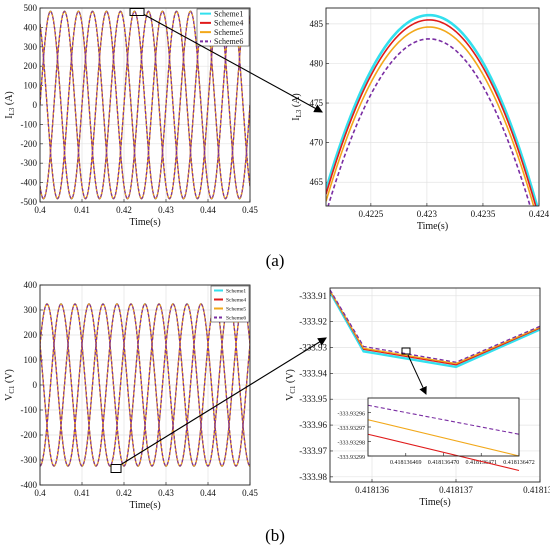  What do you see at coordinates (317, 24) in the screenshot?
I see `y-tick-label: 485` at bounding box center [317, 24].